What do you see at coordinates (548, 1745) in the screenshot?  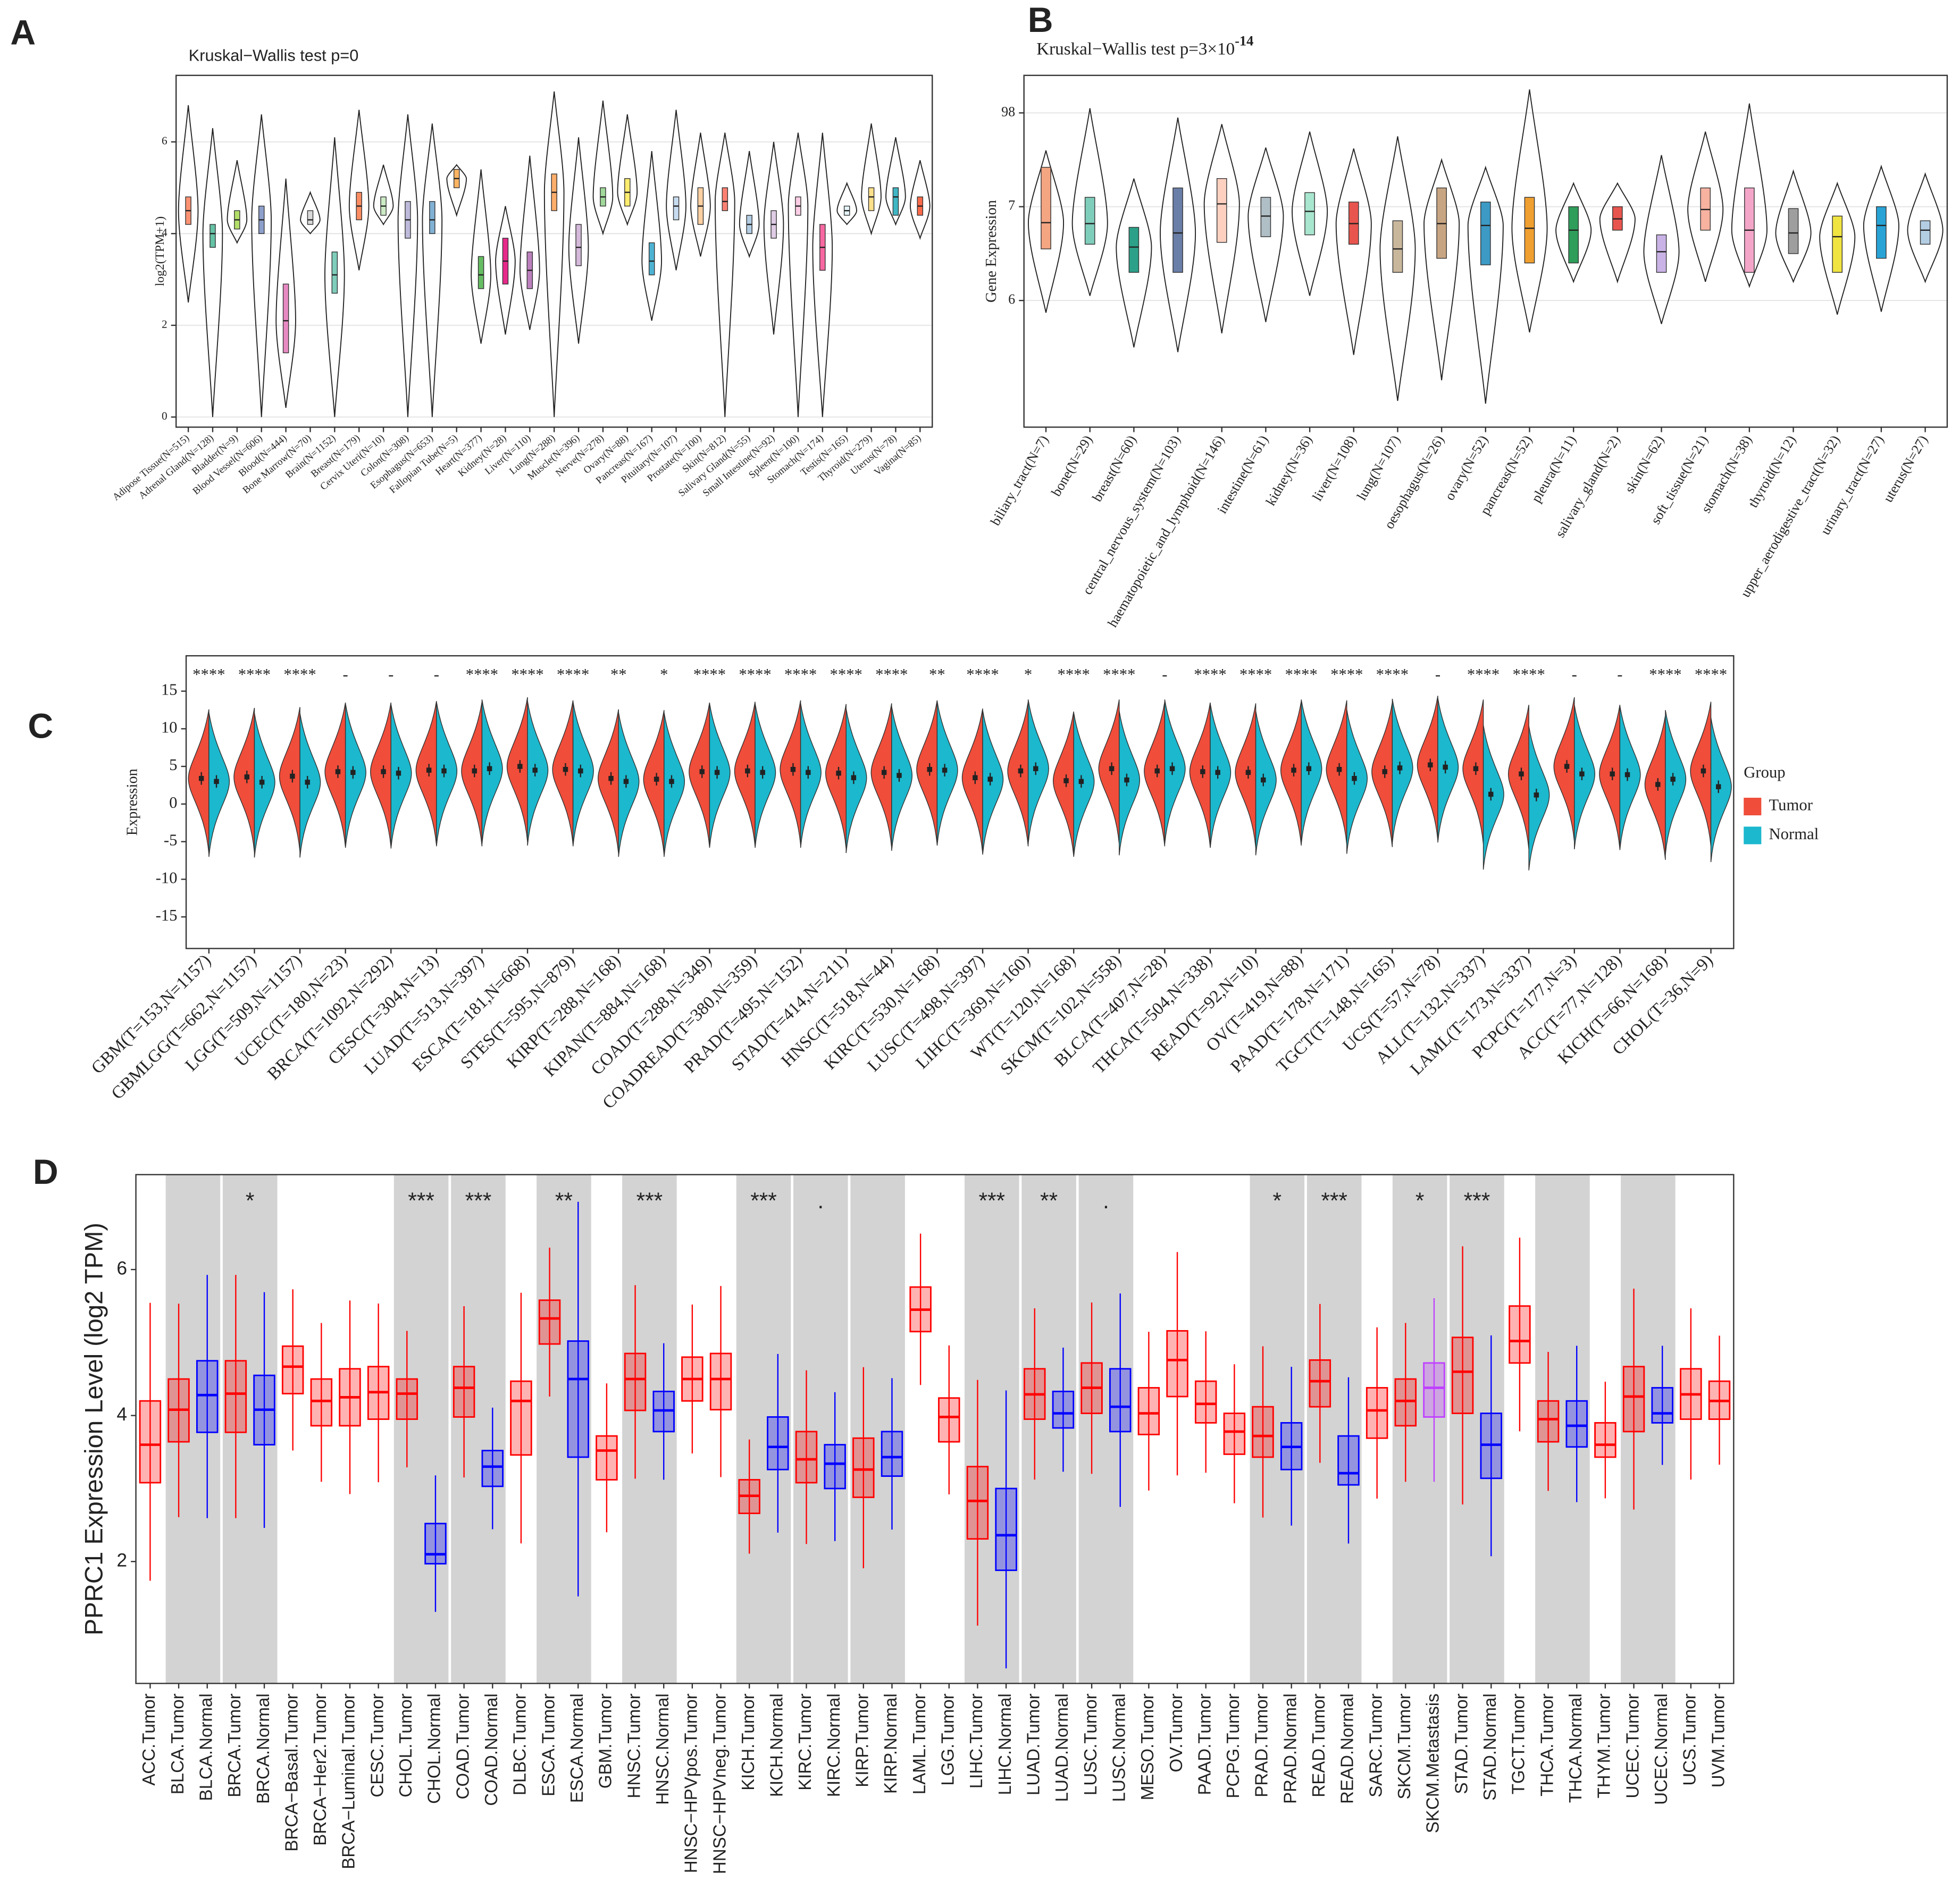 I see `x-tick-label: ESCA.Tumor` at bounding box center [548, 1745].